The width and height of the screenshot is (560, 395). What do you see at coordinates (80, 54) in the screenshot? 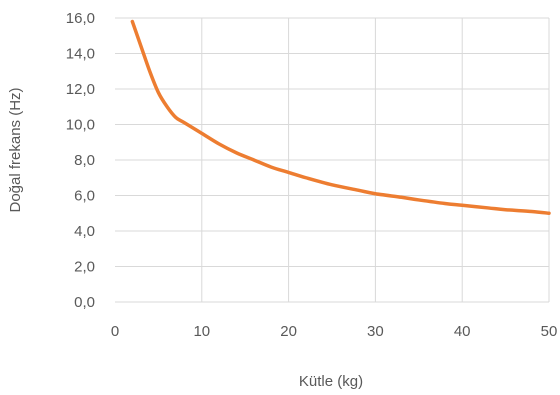
I see `y-tick-label: 14,0` at bounding box center [80, 54].